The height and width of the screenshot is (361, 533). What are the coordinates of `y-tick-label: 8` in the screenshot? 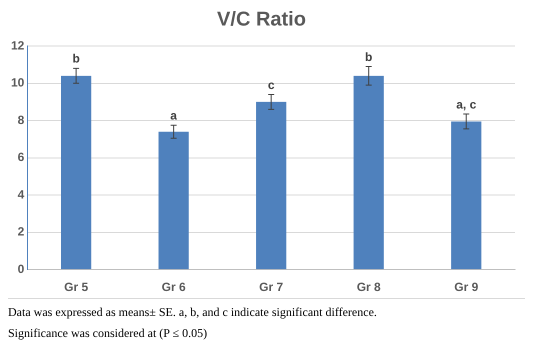 It's located at (21, 119).